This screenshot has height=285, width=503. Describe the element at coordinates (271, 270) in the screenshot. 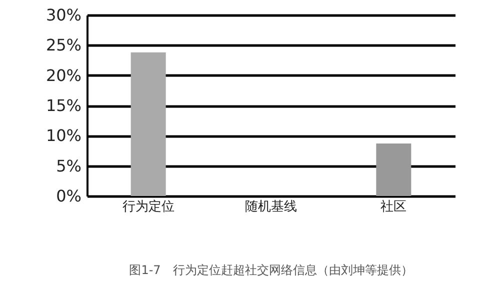

I see `text: 图1-7 行为定位赶超社交网络信息（由刘坤等提供）` at that location.